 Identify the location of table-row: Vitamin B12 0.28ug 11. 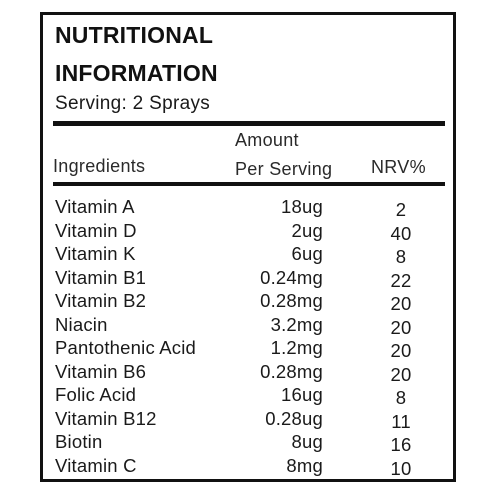
(233, 419).